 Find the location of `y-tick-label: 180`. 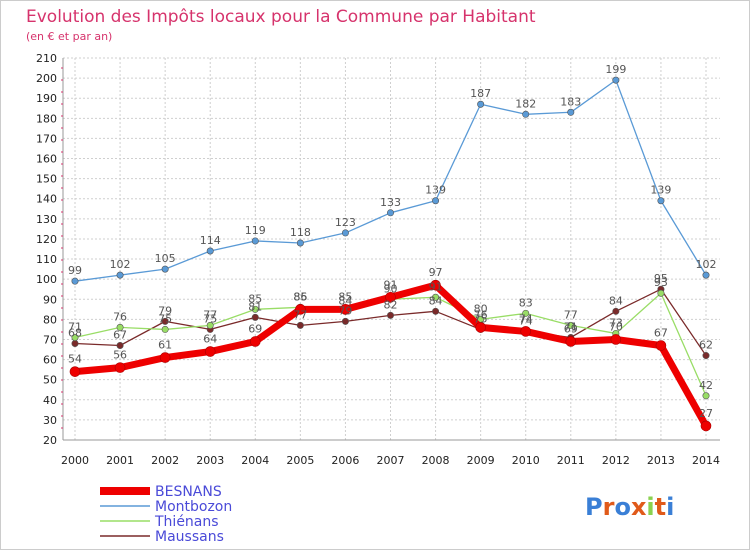

y-tick-label: 180 is located at coordinates (46, 118).